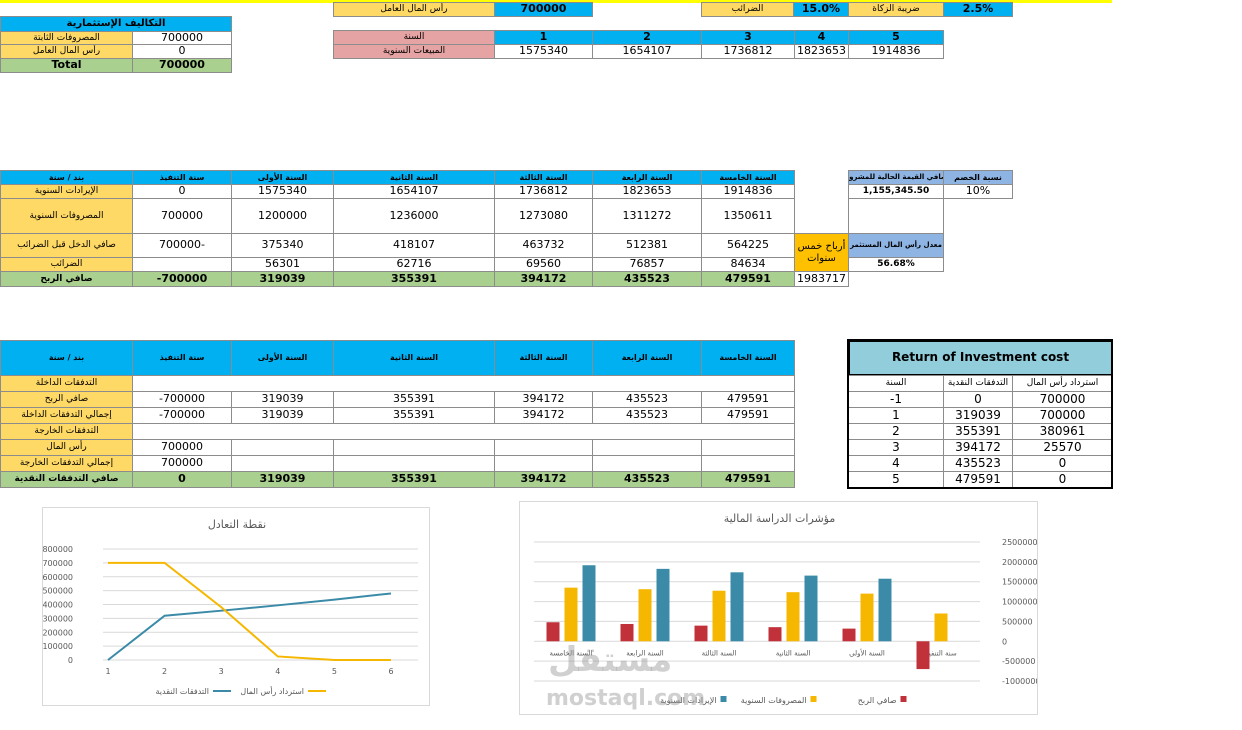  Describe the element at coordinates (896, 191) in the screenshot. I see `side-value: 1,155,345.50` at that location.